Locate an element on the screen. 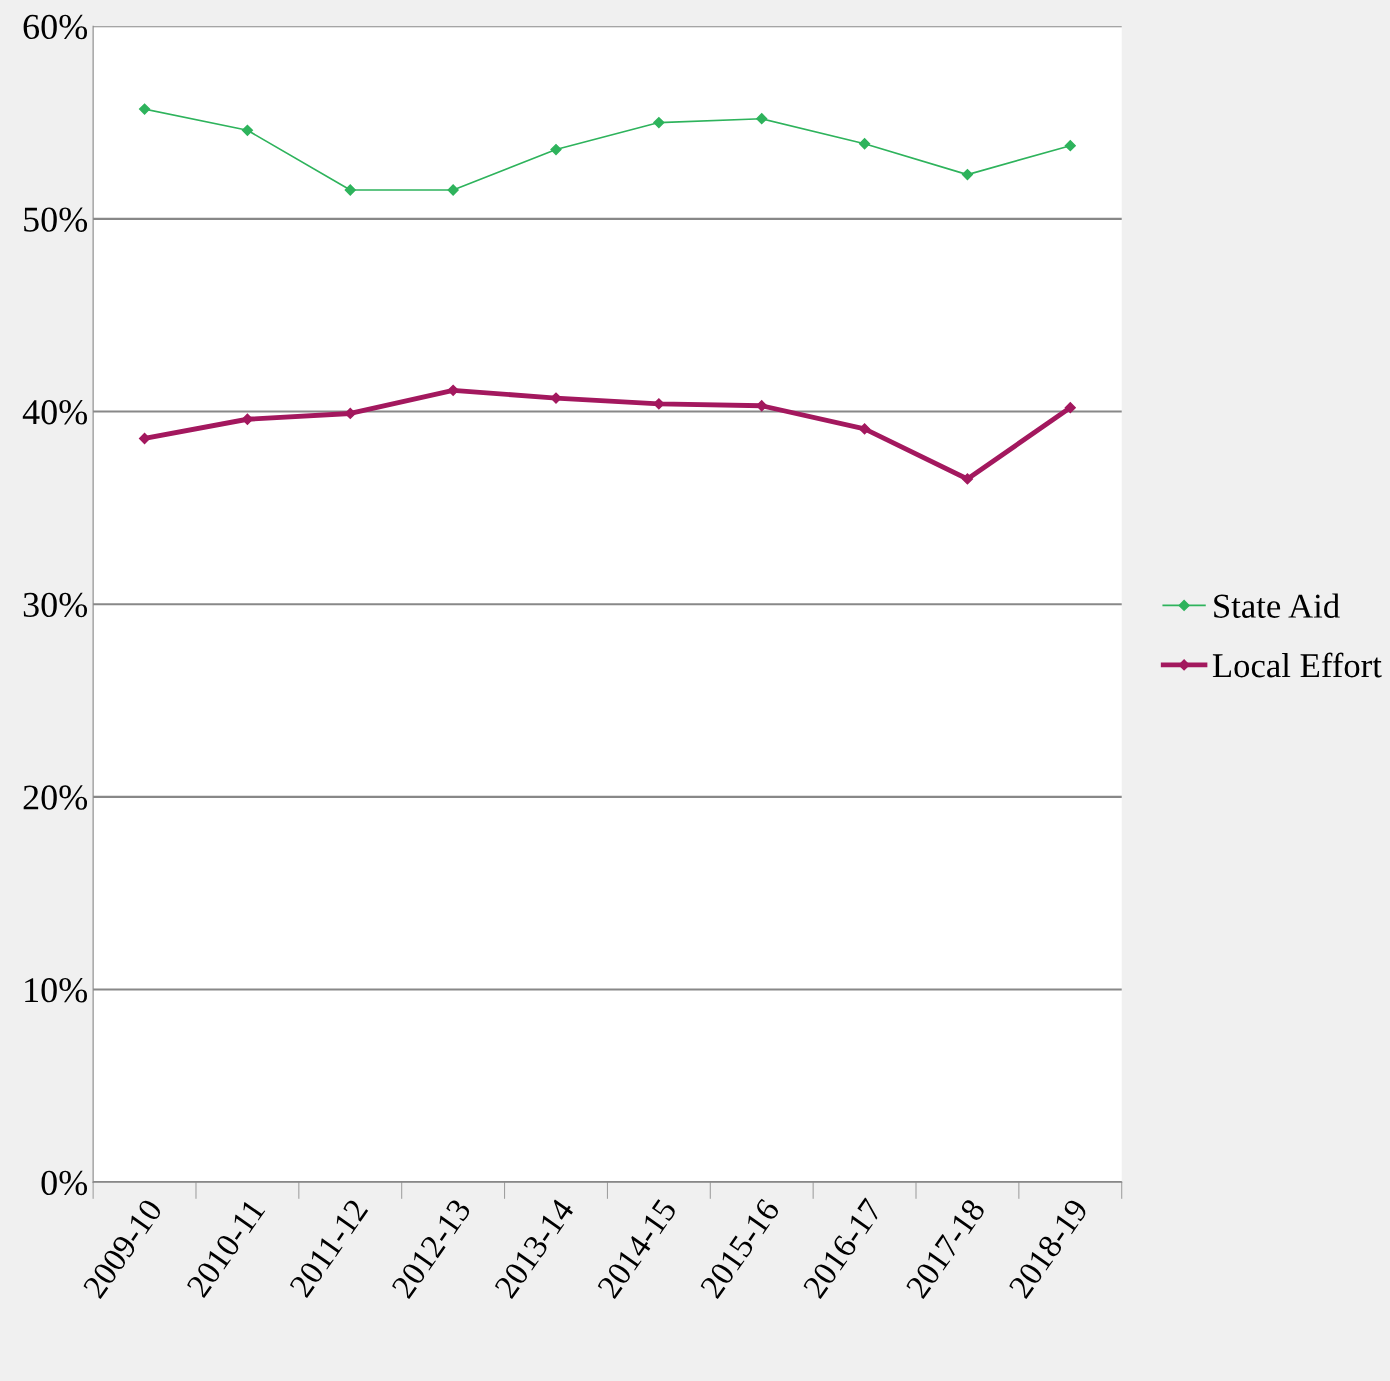 This screenshot has width=1390, height=1381. legend-label: State Aid is located at coordinates (1277, 605).